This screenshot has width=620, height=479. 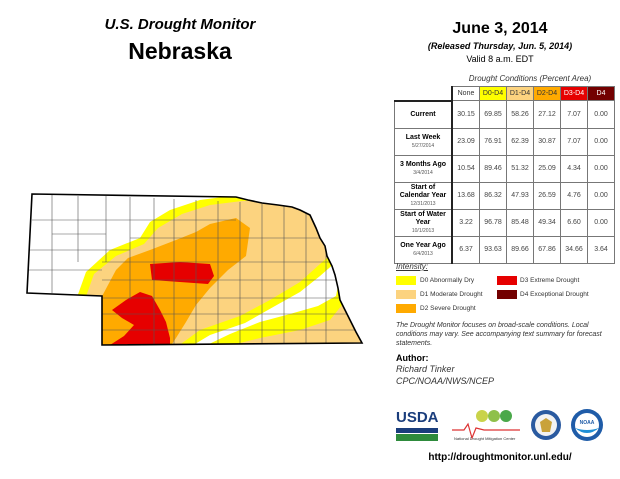 What do you see at coordinates (423, 191) in the screenshot?
I see `row-label-text: Start of Calendar Year` at bounding box center [423, 191].